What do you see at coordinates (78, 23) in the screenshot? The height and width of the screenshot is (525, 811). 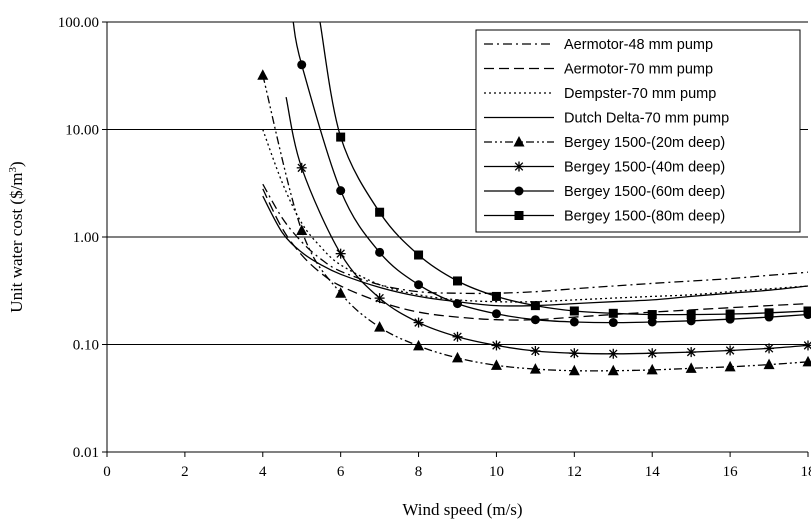 I see `y-tick-label: 100.00` at bounding box center [78, 23].